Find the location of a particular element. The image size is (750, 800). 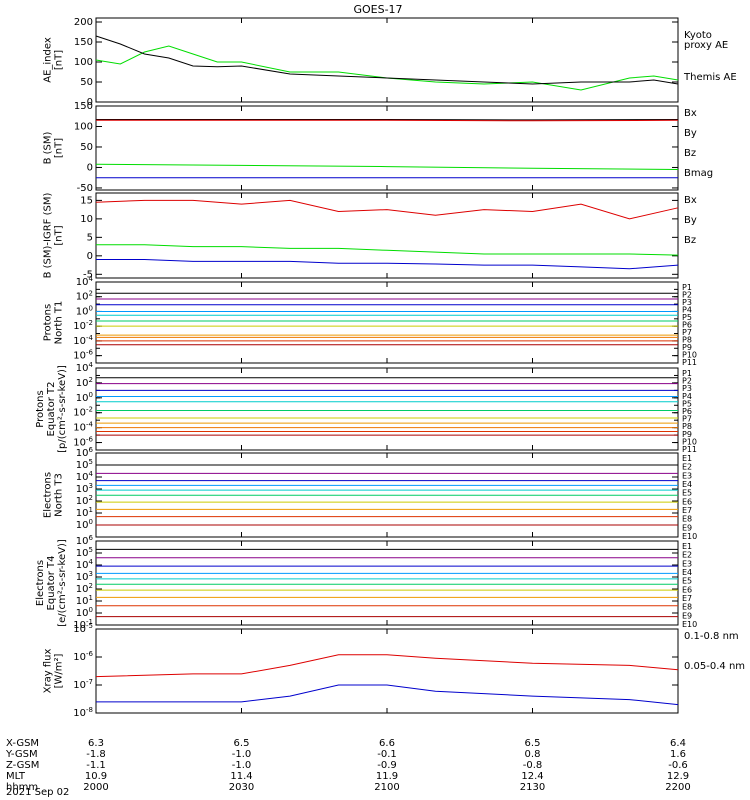

y-axis-label: Xray flux is located at coordinates (48, 671).